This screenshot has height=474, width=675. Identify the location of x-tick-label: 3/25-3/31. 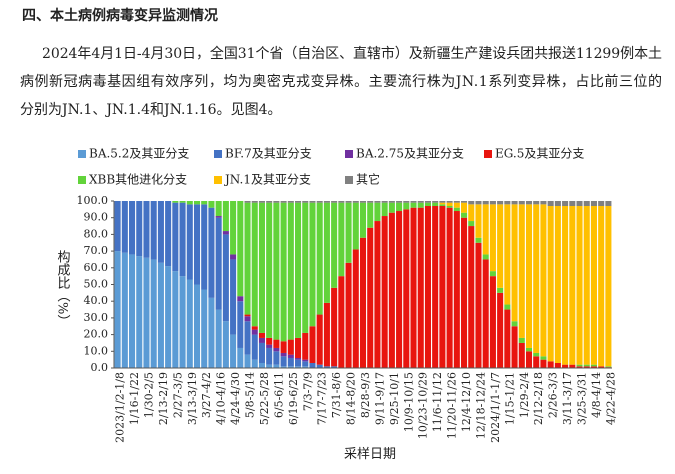
(582, 398).